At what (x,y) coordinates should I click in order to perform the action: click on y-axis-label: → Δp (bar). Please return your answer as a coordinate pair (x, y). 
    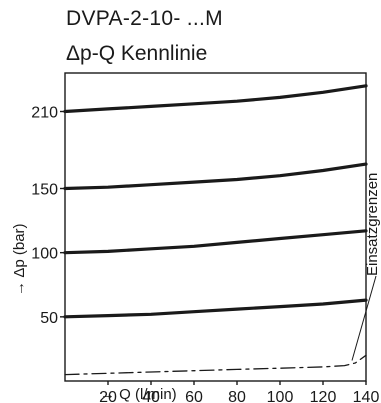
    Looking at the image, I should click on (19, 259).